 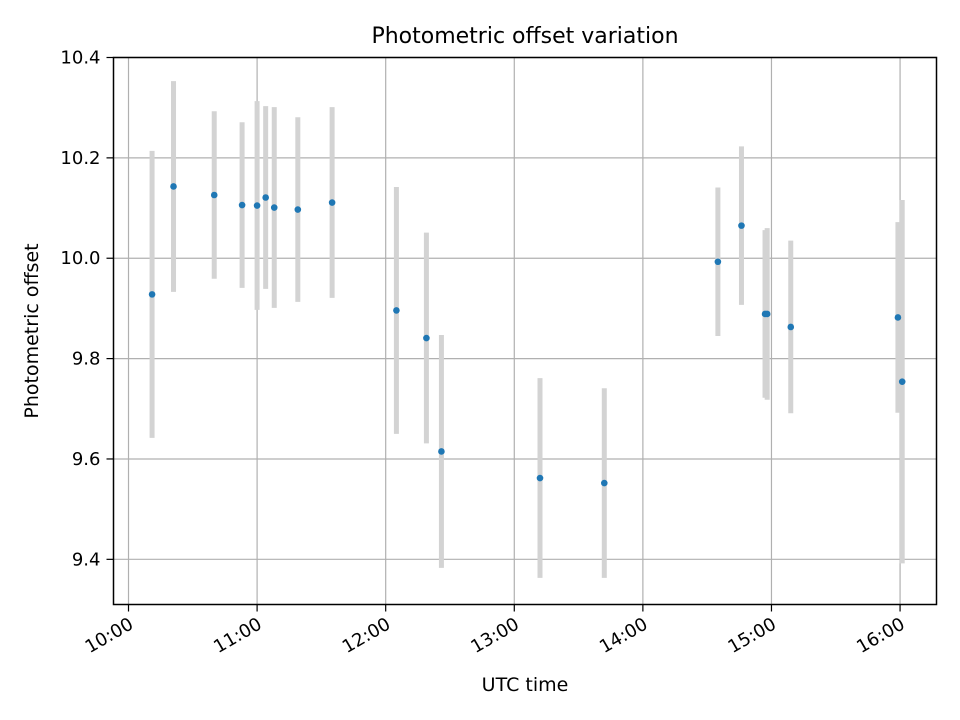 I want to click on chart-title: Photometric offset variation, so click(x=524, y=36).